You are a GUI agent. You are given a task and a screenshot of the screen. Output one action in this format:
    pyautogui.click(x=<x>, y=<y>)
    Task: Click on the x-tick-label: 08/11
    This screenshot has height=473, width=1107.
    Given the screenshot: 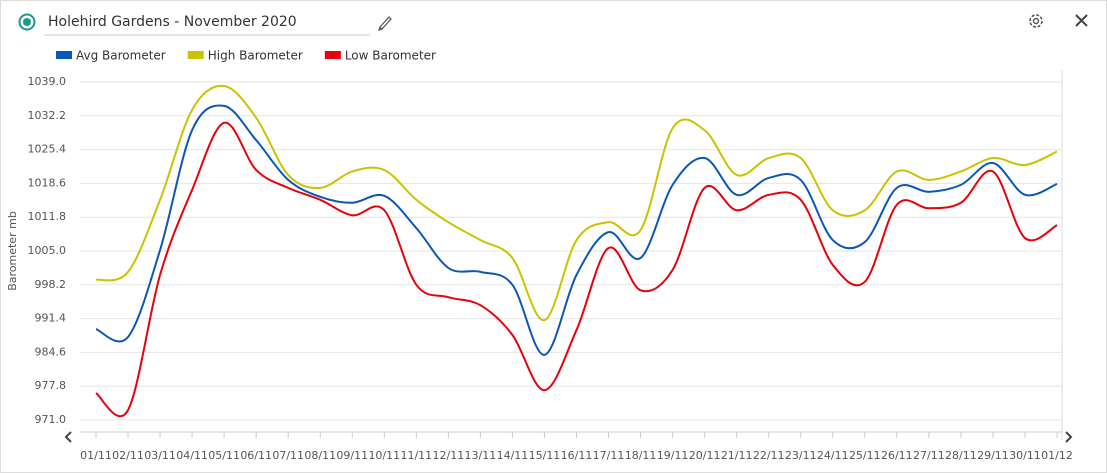 What is the action you would take?
    pyautogui.click(x=320, y=455)
    